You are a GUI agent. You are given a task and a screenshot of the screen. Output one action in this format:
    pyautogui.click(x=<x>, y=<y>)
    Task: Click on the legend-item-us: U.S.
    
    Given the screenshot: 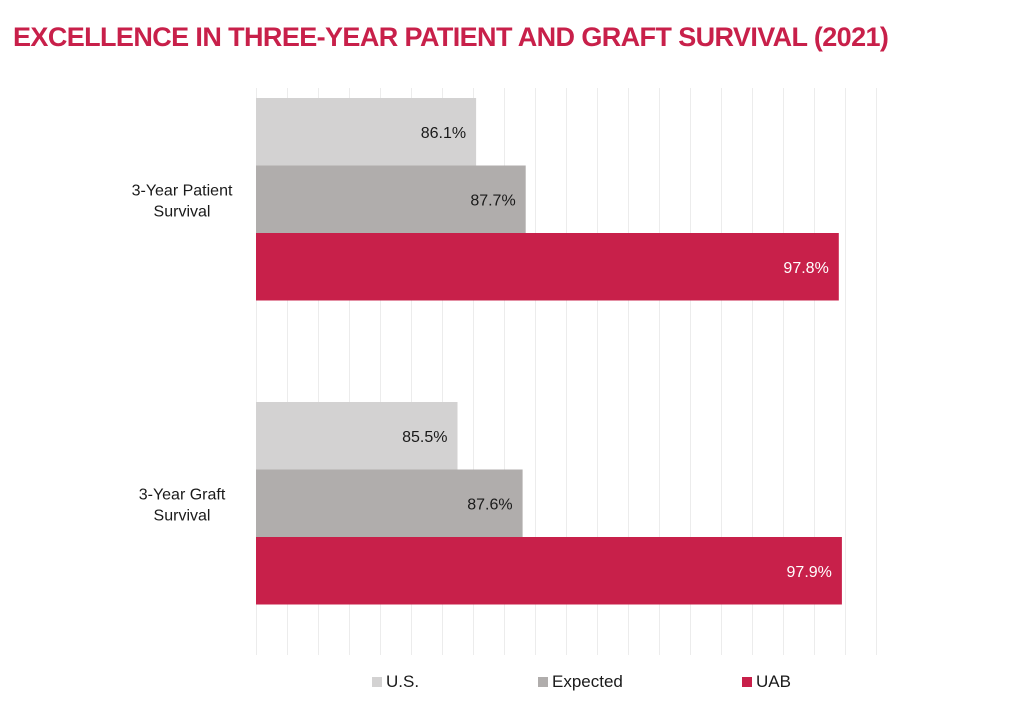 What is the action you would take?
    pyautogui.click(x=395, y=682)
    